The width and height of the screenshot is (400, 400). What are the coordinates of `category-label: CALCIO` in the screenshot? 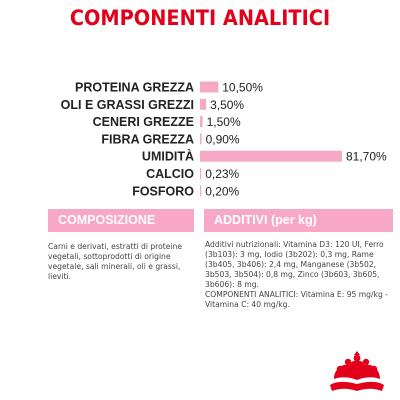 It's located at (170, 174).